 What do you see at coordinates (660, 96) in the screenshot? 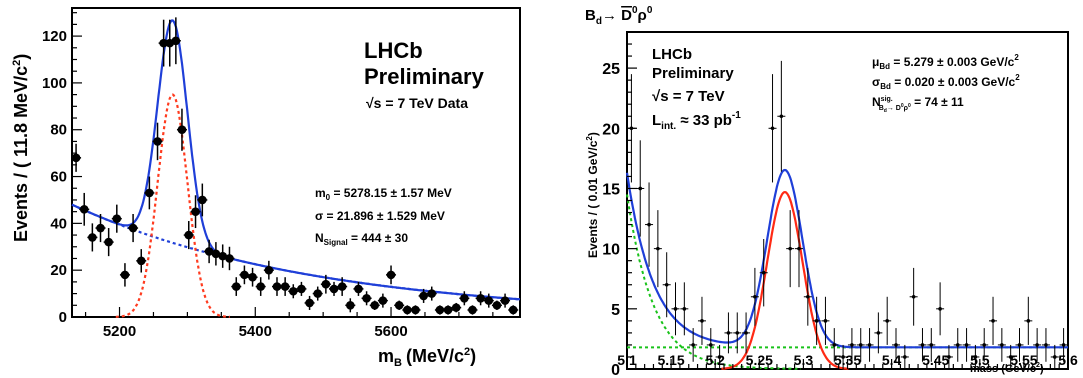
I see `right-energy-root: √s` at bounding box center [660, 96].